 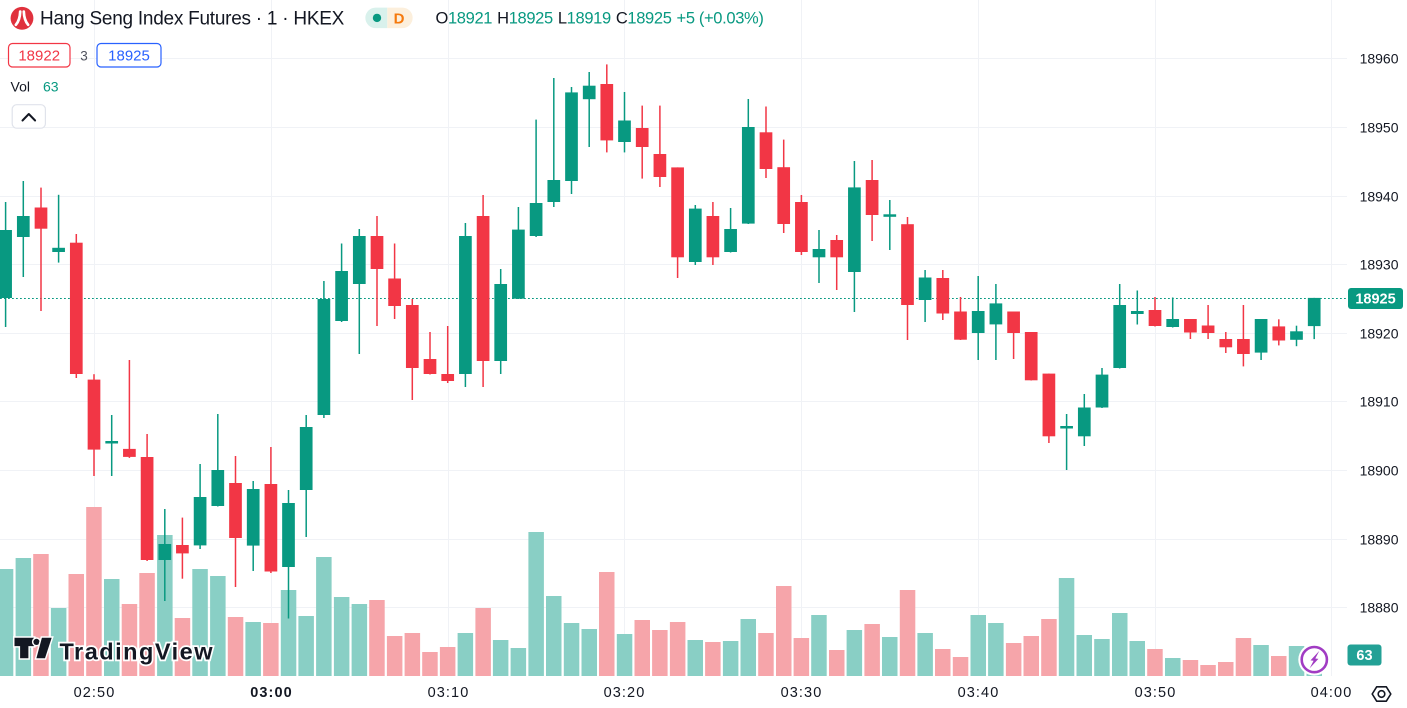 What do you see at coordinates (39, 56) in the screenshot?
I see `svg-text: 18922` at bounding box center [39, 56].